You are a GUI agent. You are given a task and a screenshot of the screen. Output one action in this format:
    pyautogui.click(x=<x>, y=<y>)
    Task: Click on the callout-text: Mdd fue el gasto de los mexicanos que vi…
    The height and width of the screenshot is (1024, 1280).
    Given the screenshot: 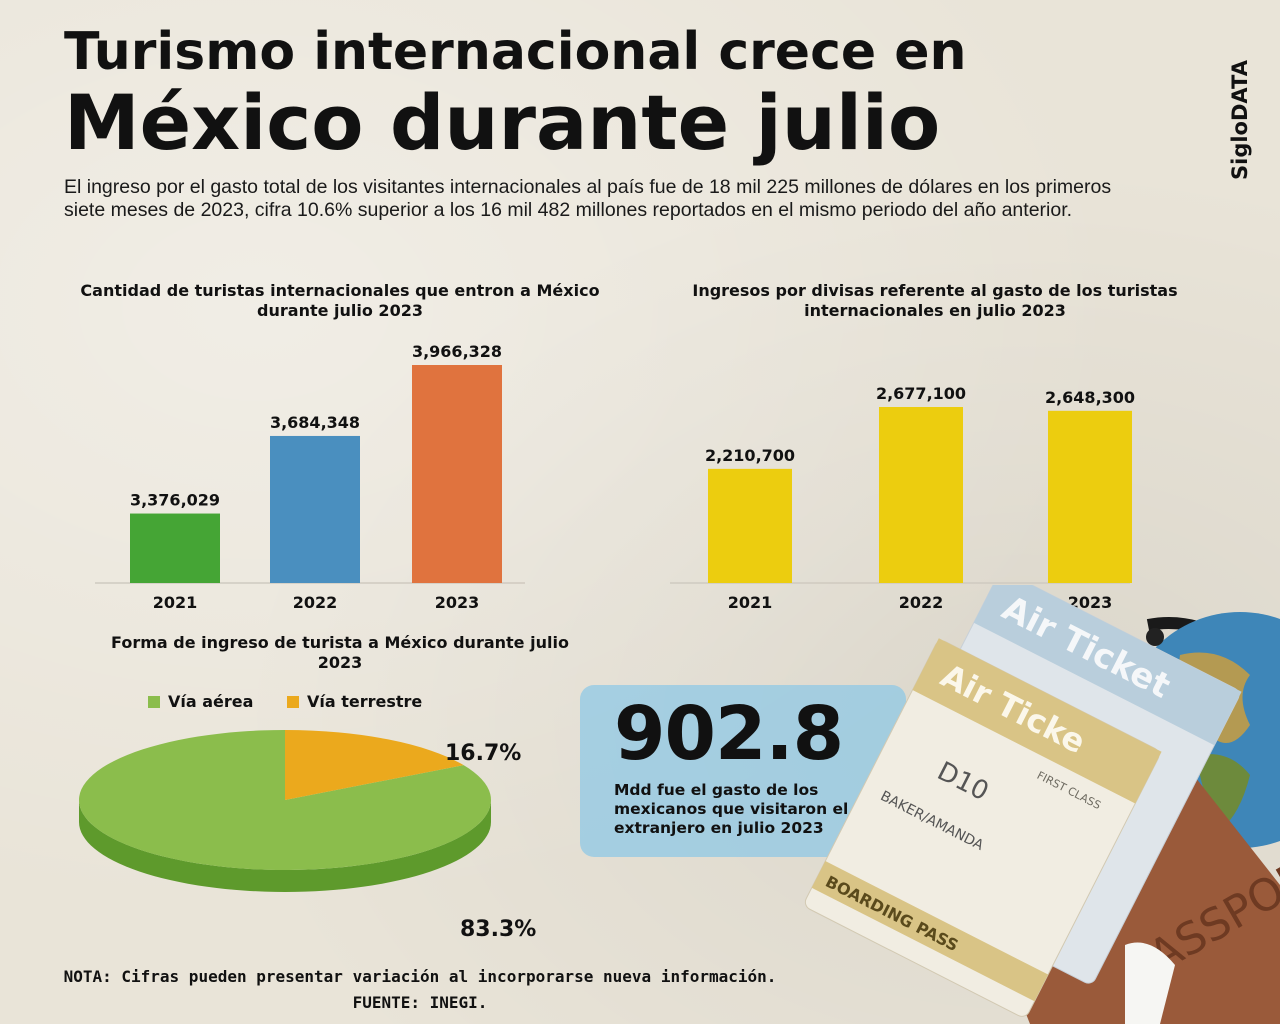 What is the action you would take?
    pyautogui.click(x=731, y=809)
    